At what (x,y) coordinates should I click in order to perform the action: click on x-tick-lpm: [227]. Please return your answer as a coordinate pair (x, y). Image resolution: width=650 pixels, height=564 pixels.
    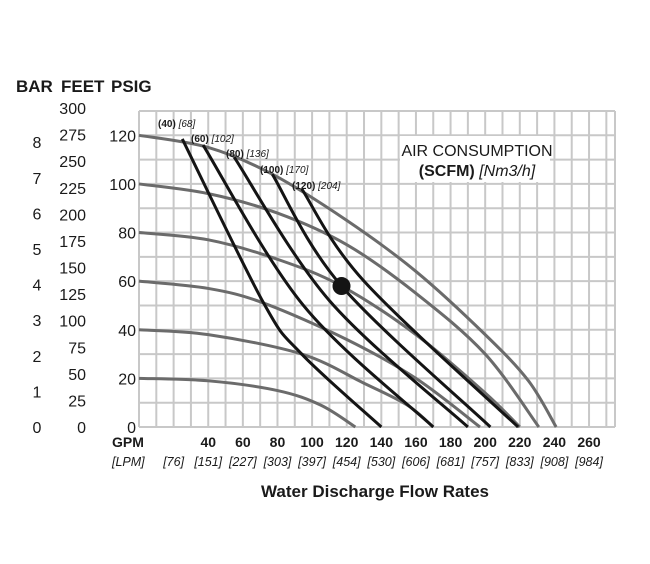
    Looking at the image, I should click on (242, 462).